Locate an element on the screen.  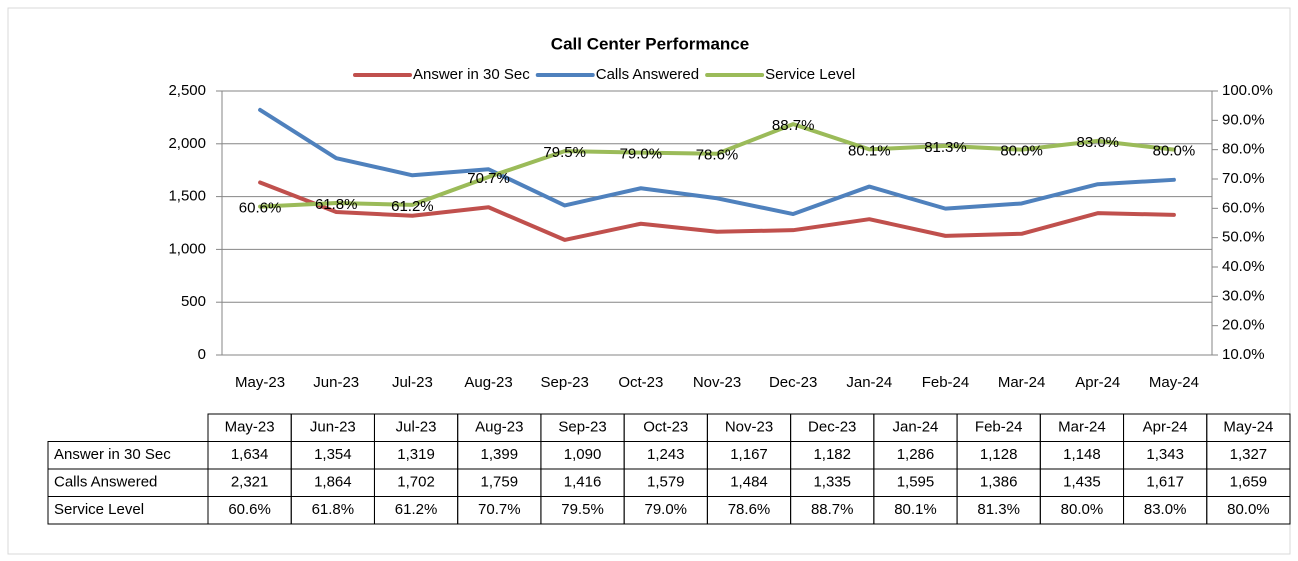
x-tick-label: Feb-24 is located at coordinates (946, 382).